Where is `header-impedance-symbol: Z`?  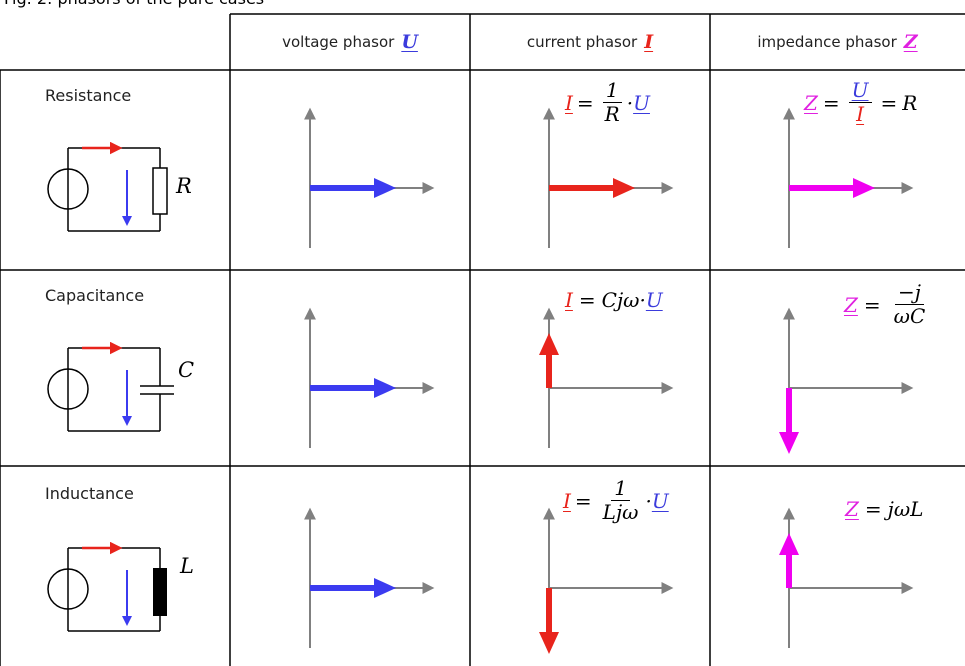 header-impedance-symbol: Z is located at coordinates (910, 41).